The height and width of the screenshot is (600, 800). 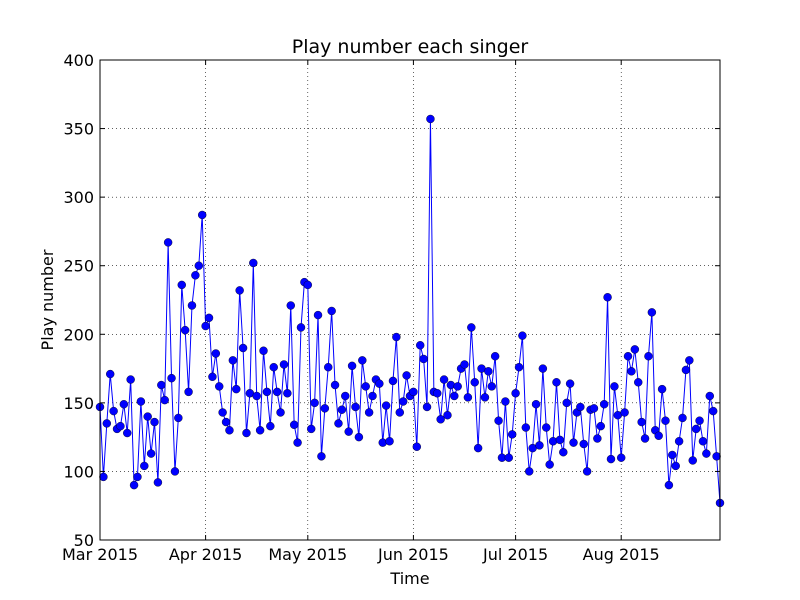 I want to click on y-tick-label: 350, so click(x=78, y=129).